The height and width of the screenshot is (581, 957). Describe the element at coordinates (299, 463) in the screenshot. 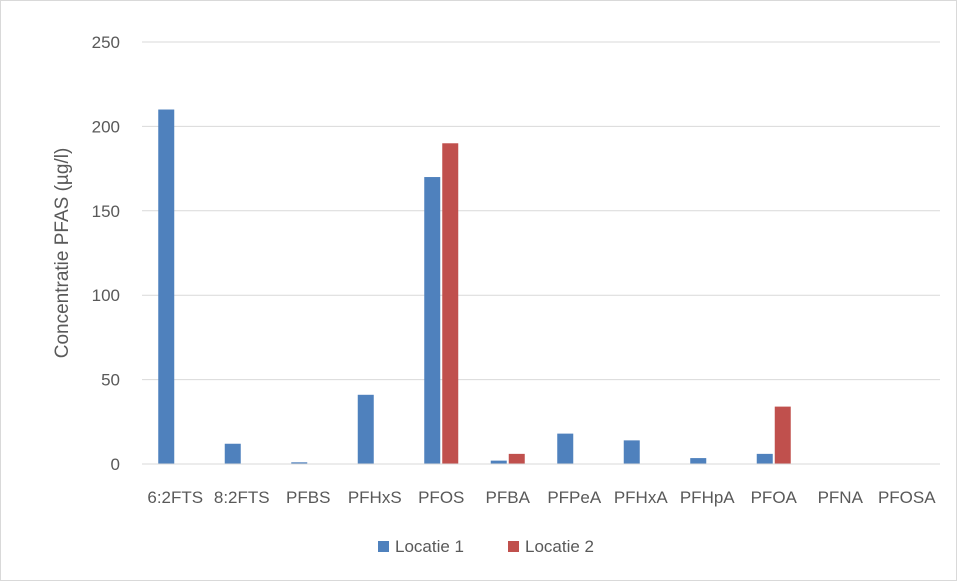

I see `bar-locatie-1-pfbs` at that location.